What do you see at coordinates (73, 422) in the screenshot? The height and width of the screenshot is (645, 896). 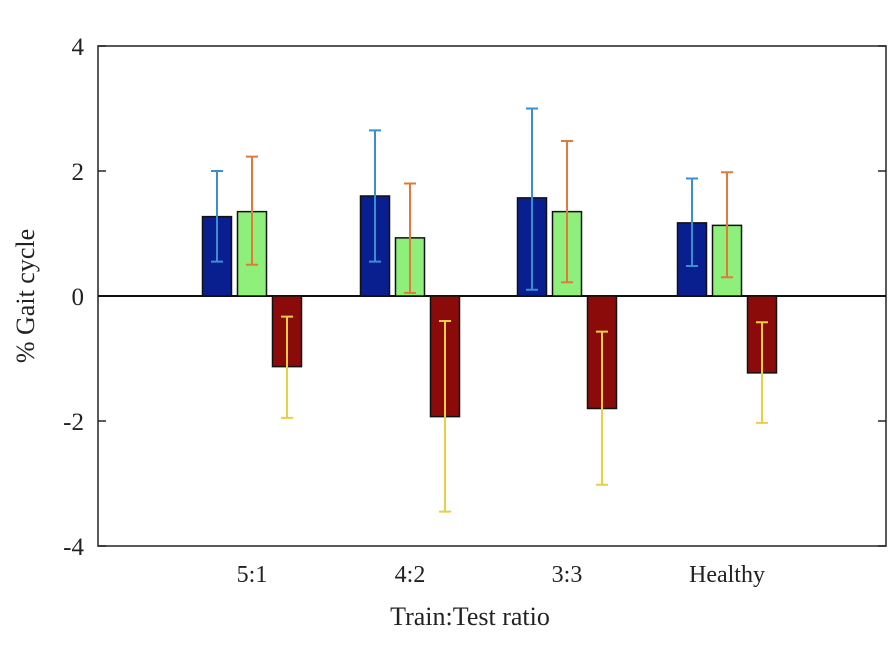 I see `y-tick-label: -2` at bounding box center [73, 422].